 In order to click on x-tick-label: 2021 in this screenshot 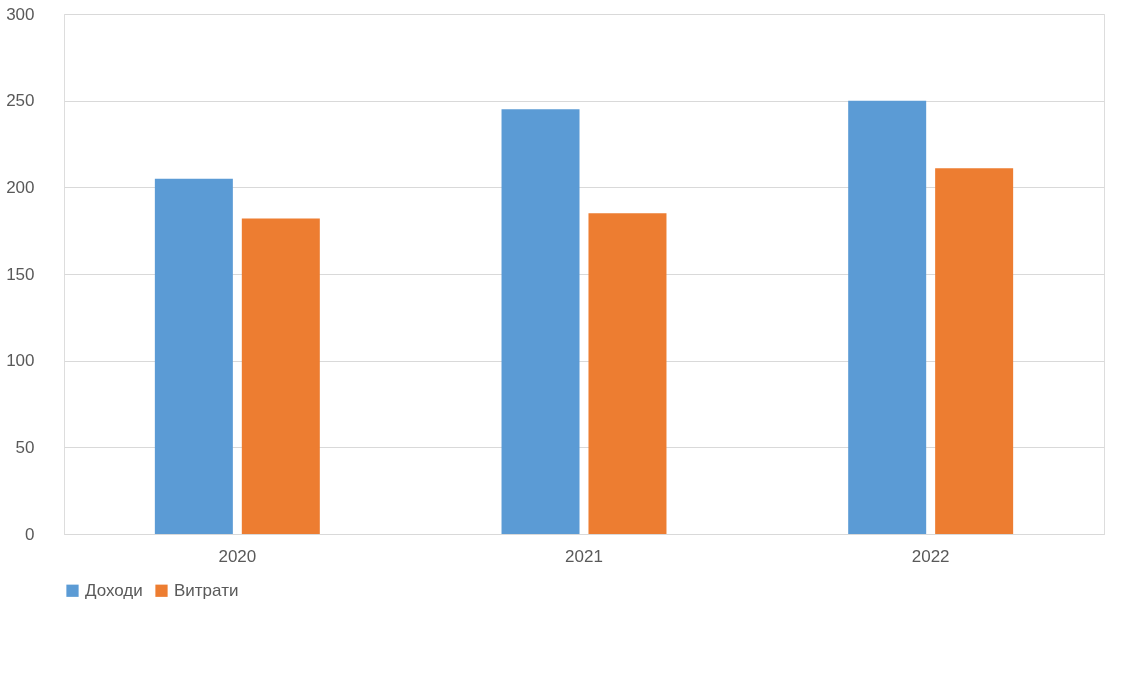, I will do `click(584, 556)`.